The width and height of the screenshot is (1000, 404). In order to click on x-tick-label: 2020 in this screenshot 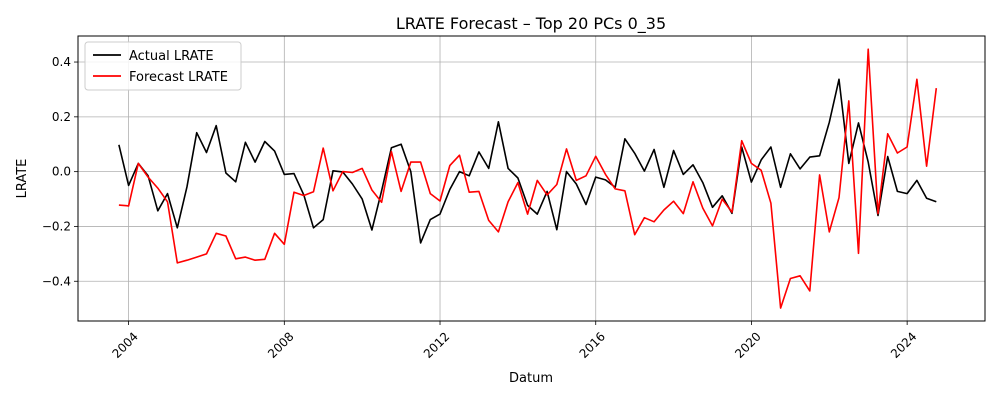, I will do `click(747, 344)`.